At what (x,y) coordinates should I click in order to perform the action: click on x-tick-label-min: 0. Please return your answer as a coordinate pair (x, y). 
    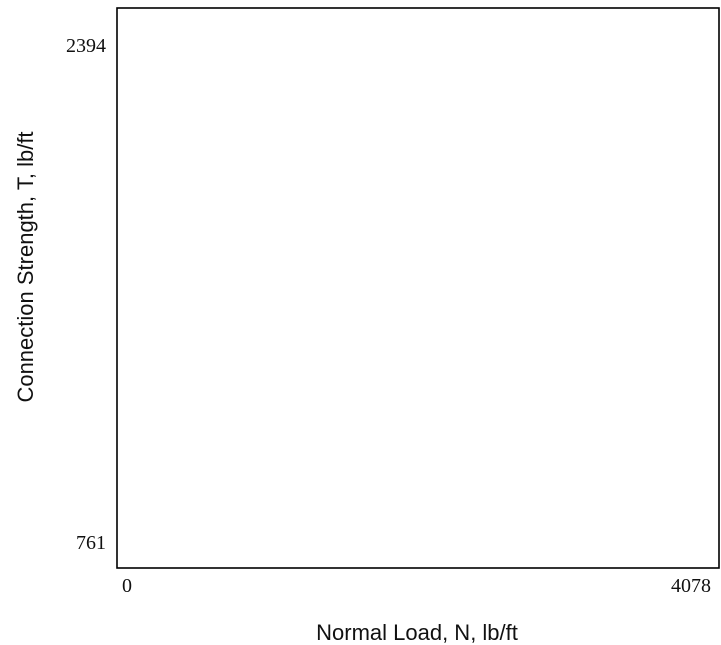
    Looking at the image, I should click on (127, 586).